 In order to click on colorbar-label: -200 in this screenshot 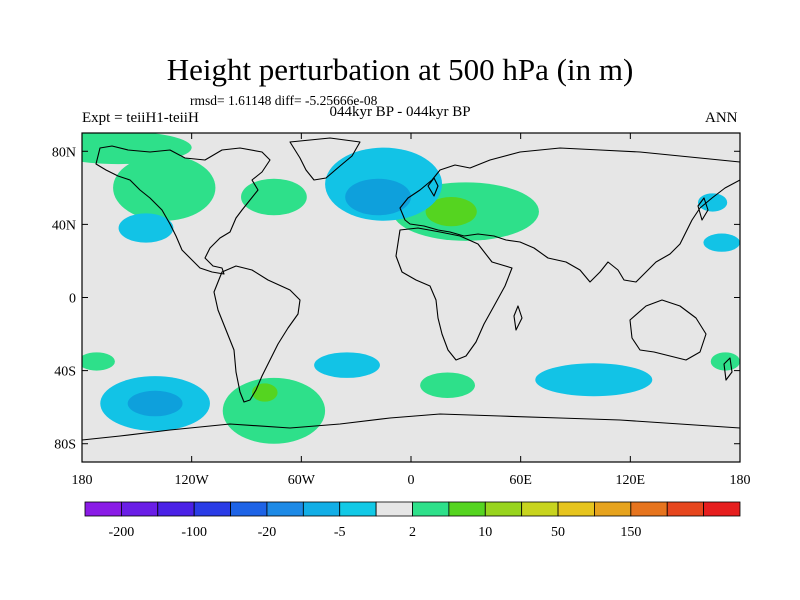, I will do `click(122, 532)`.